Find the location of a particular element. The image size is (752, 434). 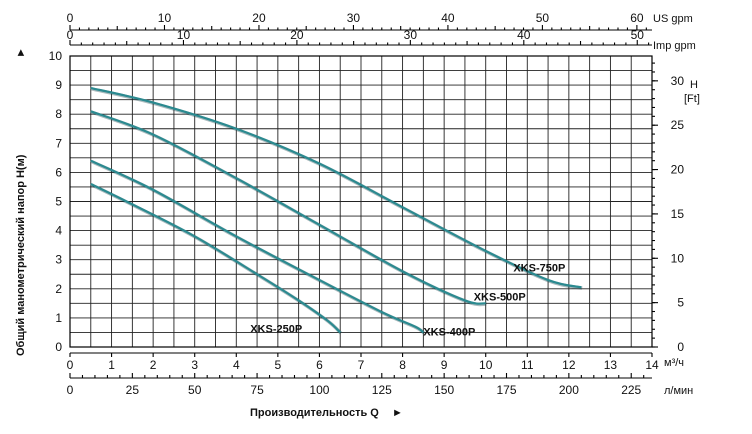

top-us-tick-label: 0 is located at coordinates (70, 18).